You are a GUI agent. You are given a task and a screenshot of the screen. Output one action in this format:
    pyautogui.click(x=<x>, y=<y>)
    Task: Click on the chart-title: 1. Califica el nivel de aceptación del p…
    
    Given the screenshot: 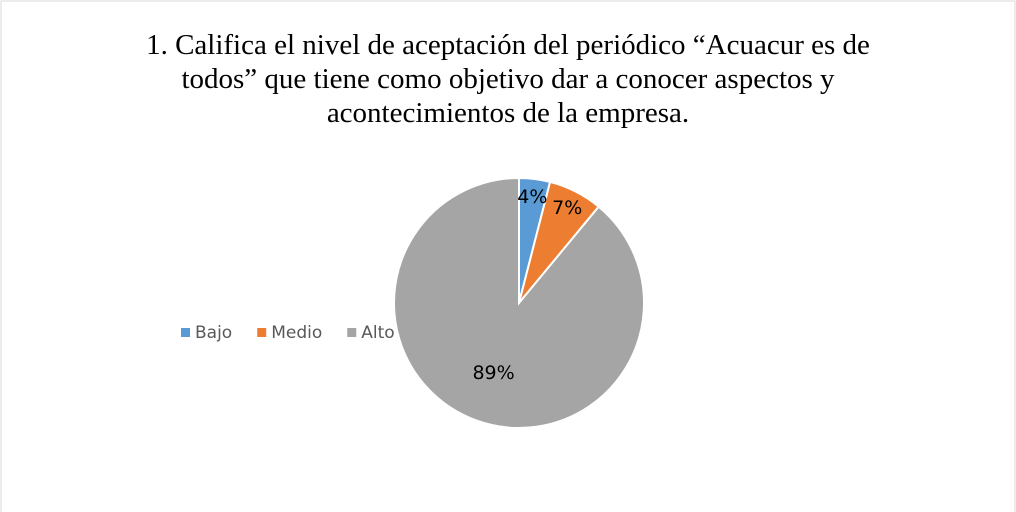 What is the action you would take?
    pyautogui.click(x=508, y=79)
    